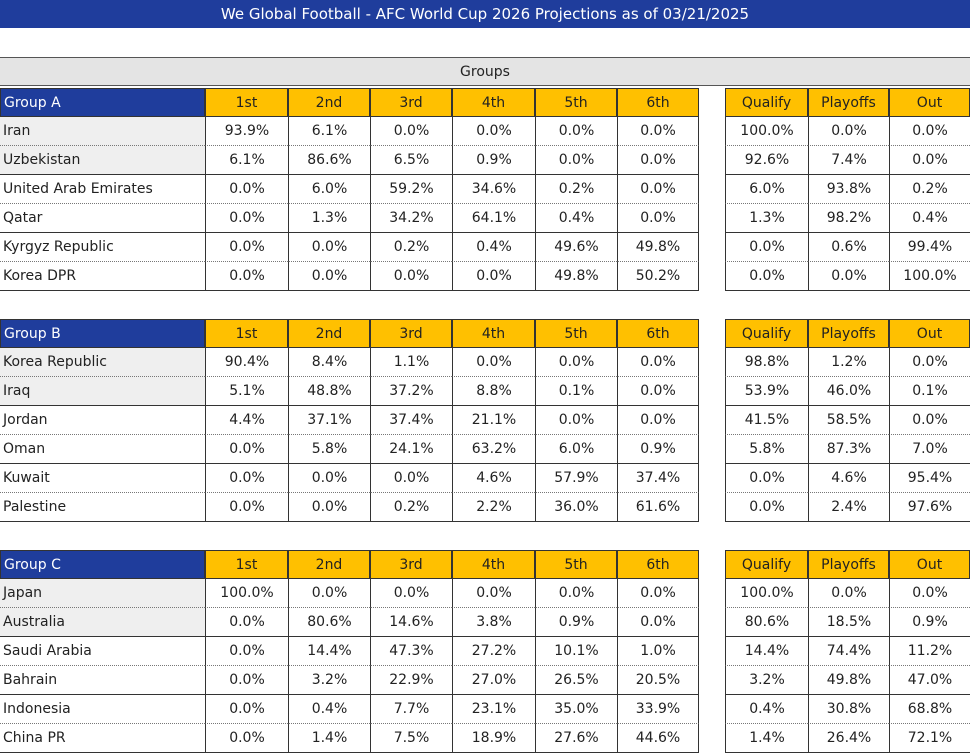 This screenshot has height=753, width=970. Describe the element at coordinates (766, 160) in the screenshot. I see `outcome-probability: 92.6%` at that location.